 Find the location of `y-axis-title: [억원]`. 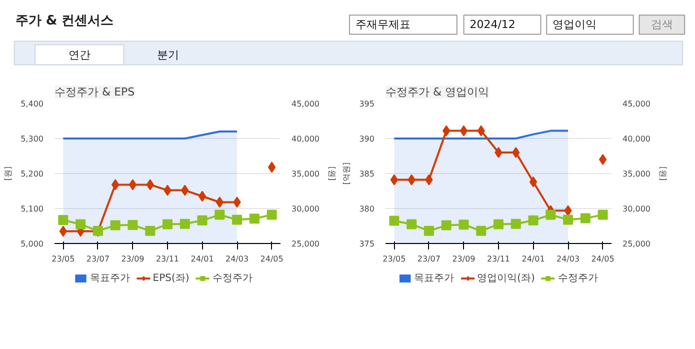

y-axis-title: [억원] is located at coordinates (347, 173).